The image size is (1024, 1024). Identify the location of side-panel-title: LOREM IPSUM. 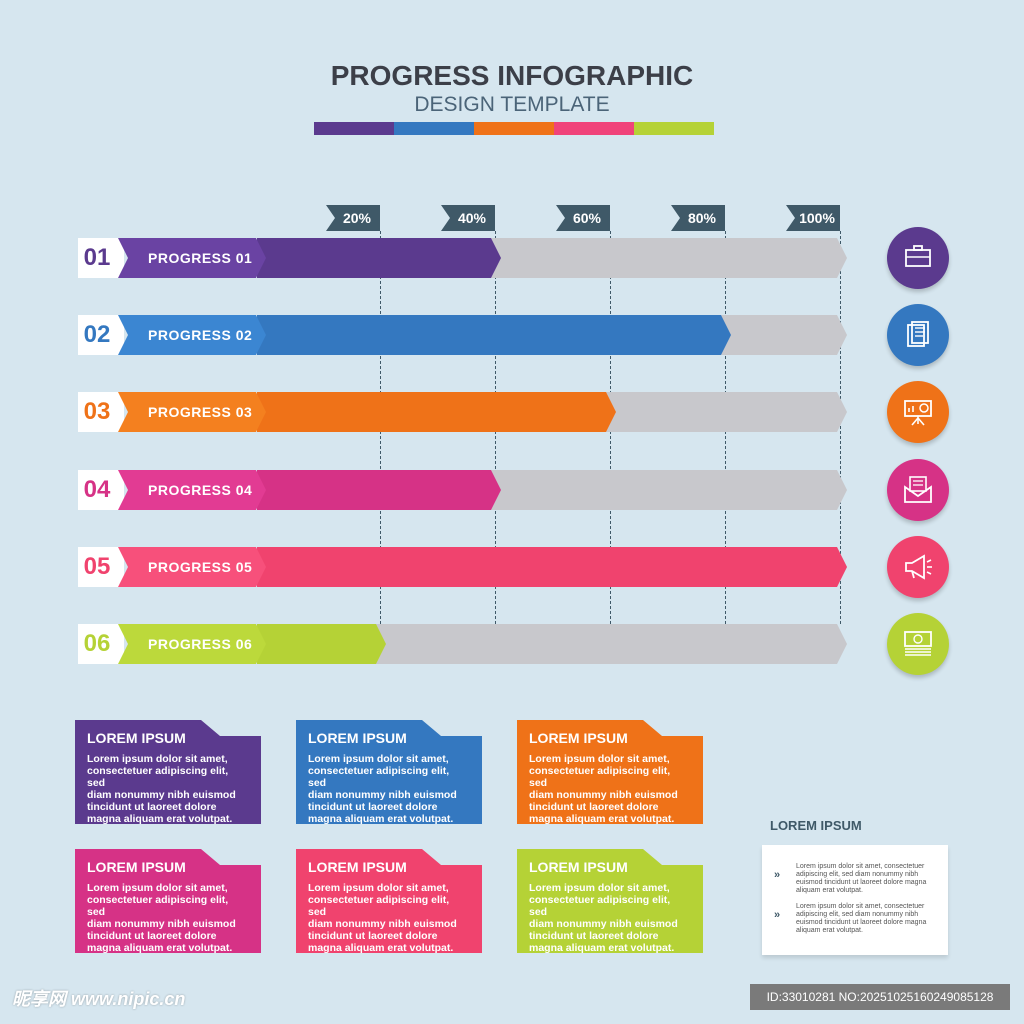
(816, 825).